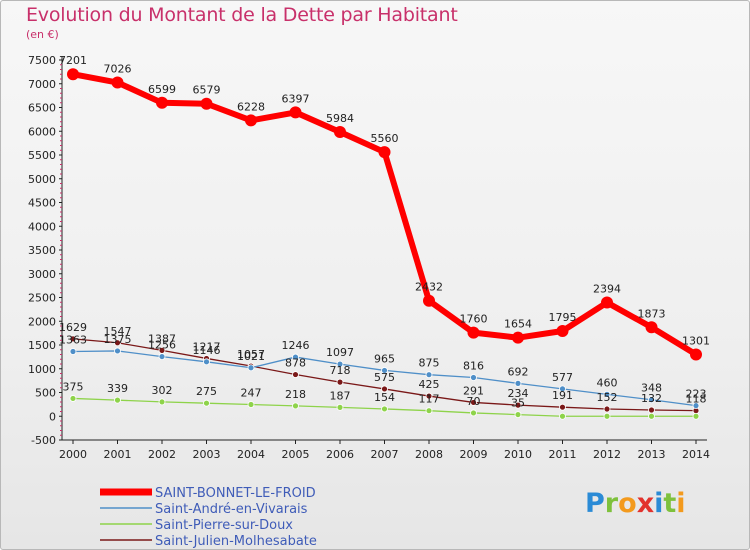  I want to click on data-label: 1760, so click(474, 319).